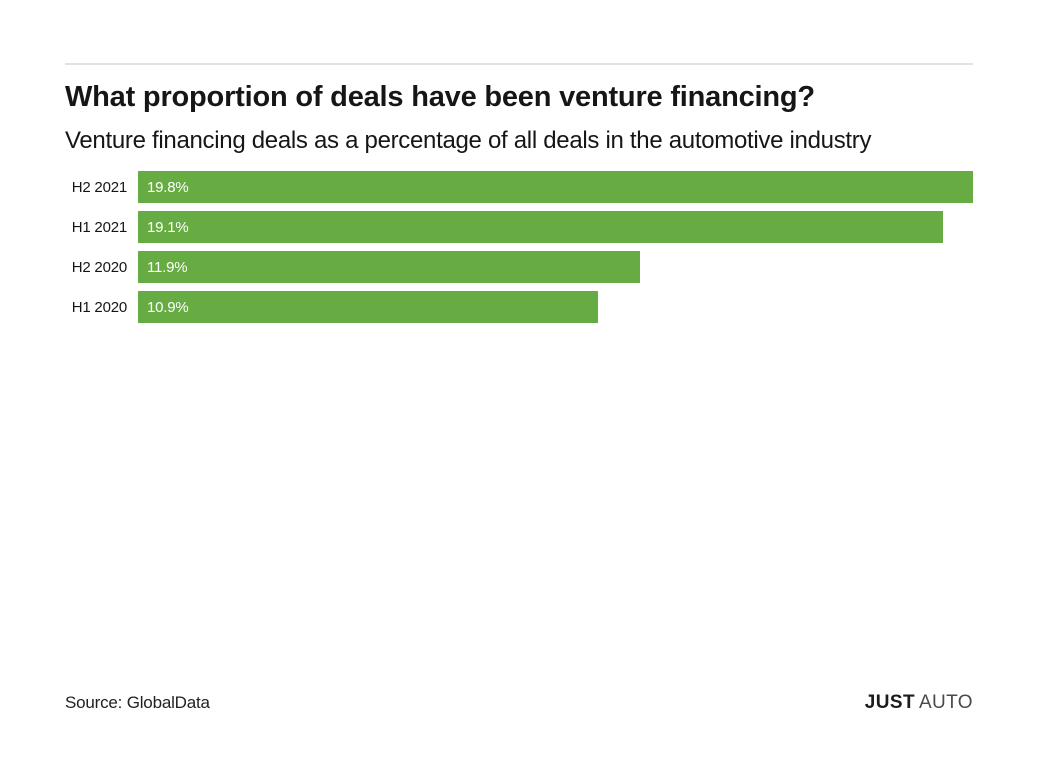 This screenshot has width=1038, height=778. I want to click on bar-row: H2 2020 11.9%, so click(519, 267).